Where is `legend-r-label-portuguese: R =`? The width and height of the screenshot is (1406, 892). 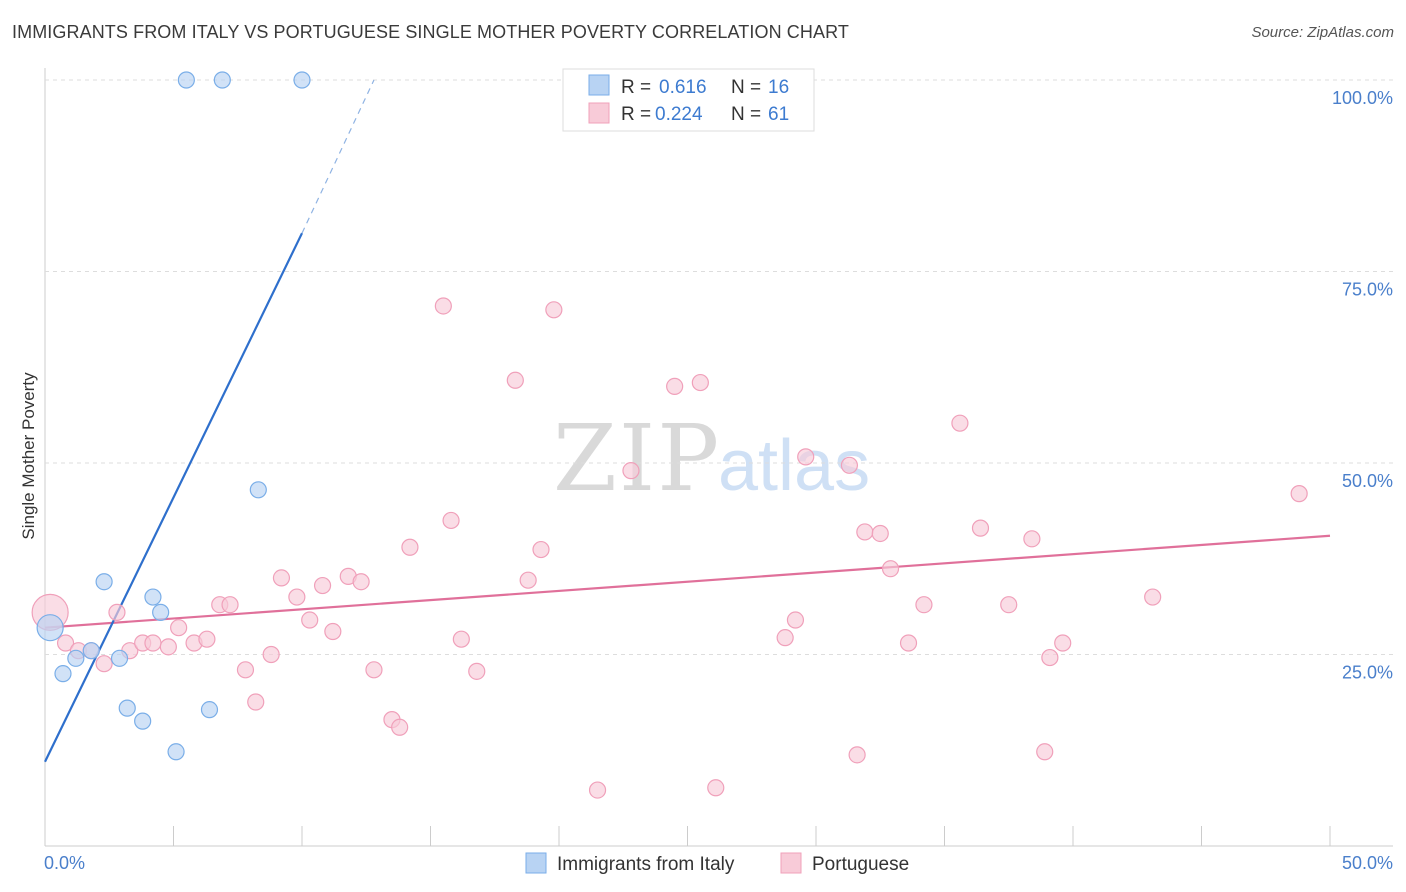 legend-r-label-portuguese: R = is located at coordinates (636, 114).